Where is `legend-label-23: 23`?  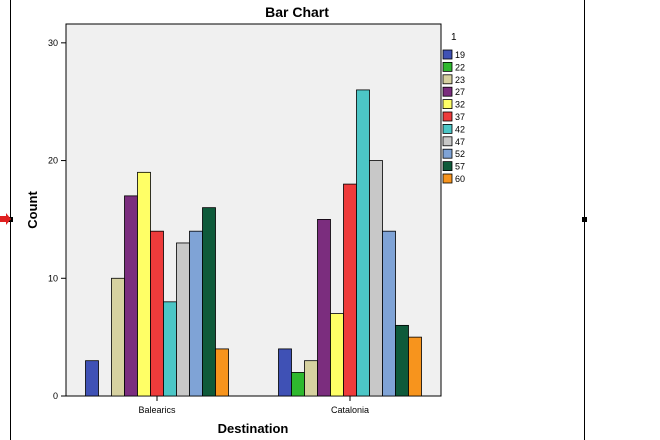 legend-label-23: 23 is located at coordinates (460, 80).